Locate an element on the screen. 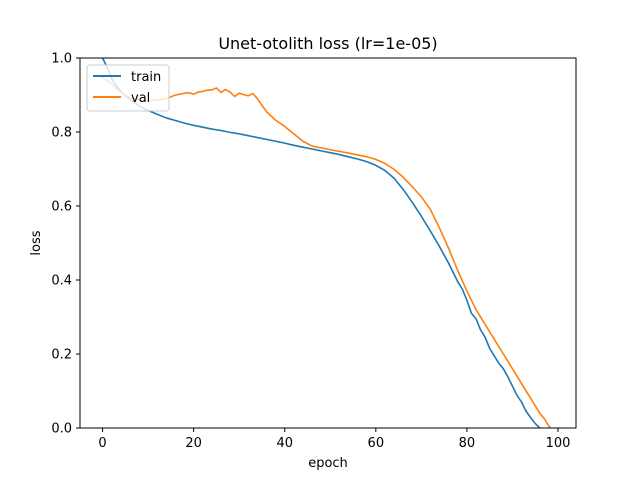  x-tick-label: 20 is located at coordinates (193, 443).